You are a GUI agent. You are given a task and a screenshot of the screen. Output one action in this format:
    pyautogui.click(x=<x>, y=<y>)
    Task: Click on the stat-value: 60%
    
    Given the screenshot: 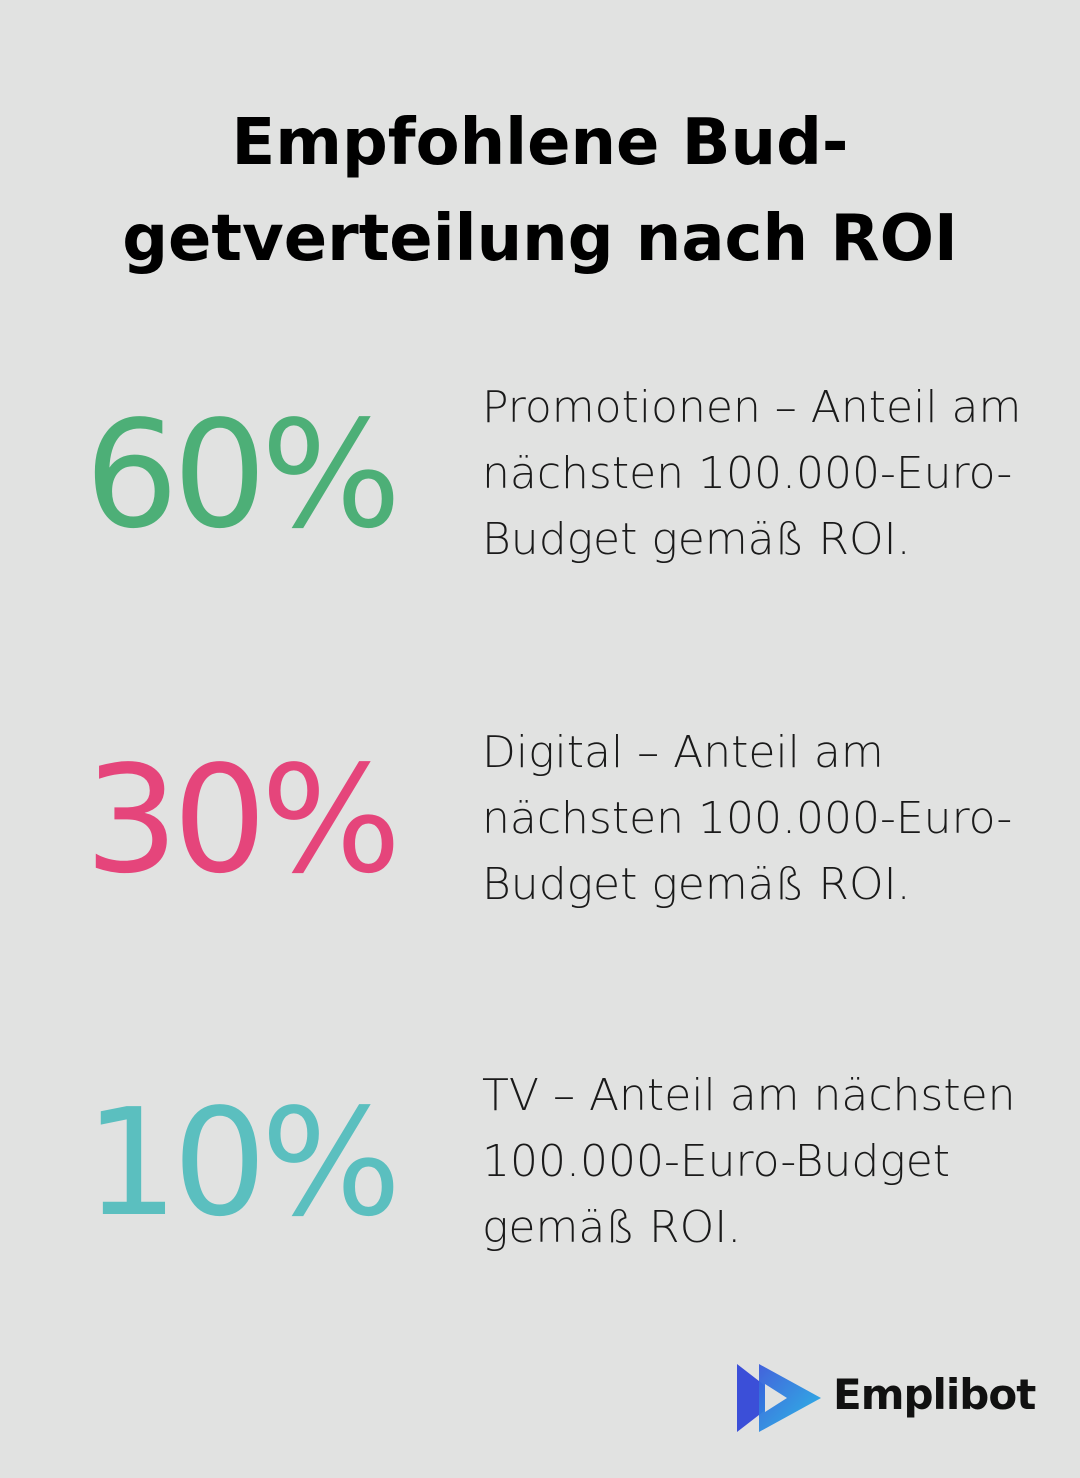 What is the action you would take?
    pyautogui.click(x=243, y=475)
    